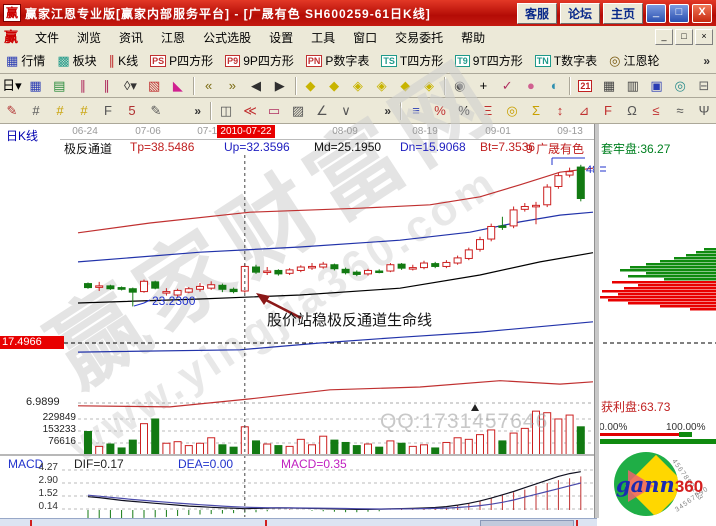  I want to click on p9-square-button: P9 9P四方形, so click(259, 61).